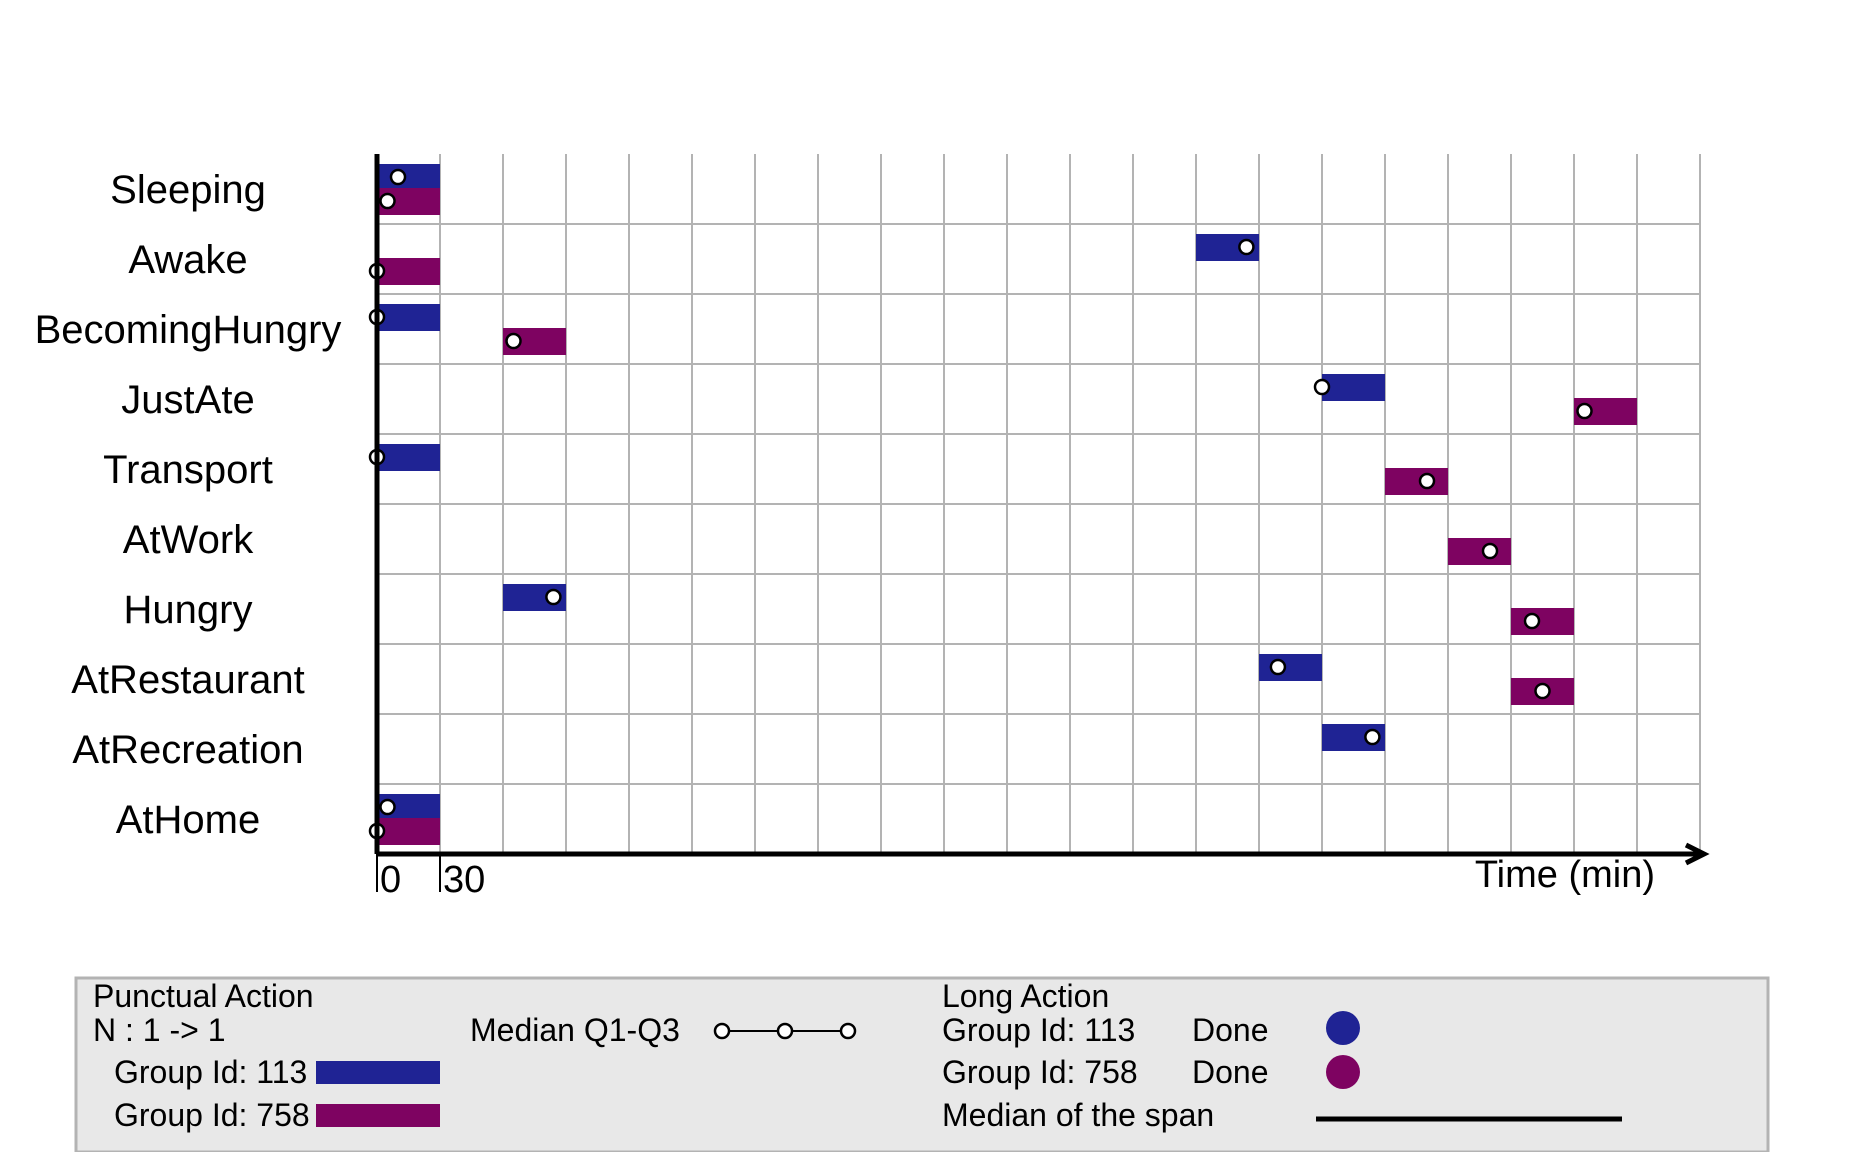  I want to click on x-tick-label: 30, so click(464, 880).